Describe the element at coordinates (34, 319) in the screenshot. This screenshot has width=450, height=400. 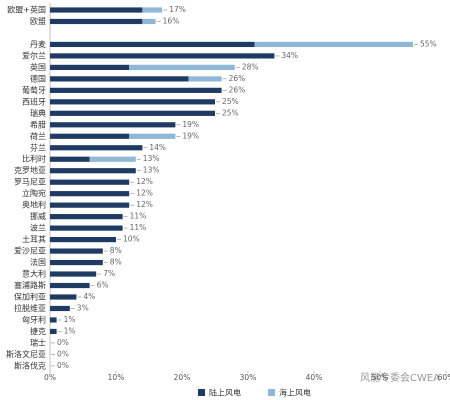
I see `category-label: 匈牙利` at that location.